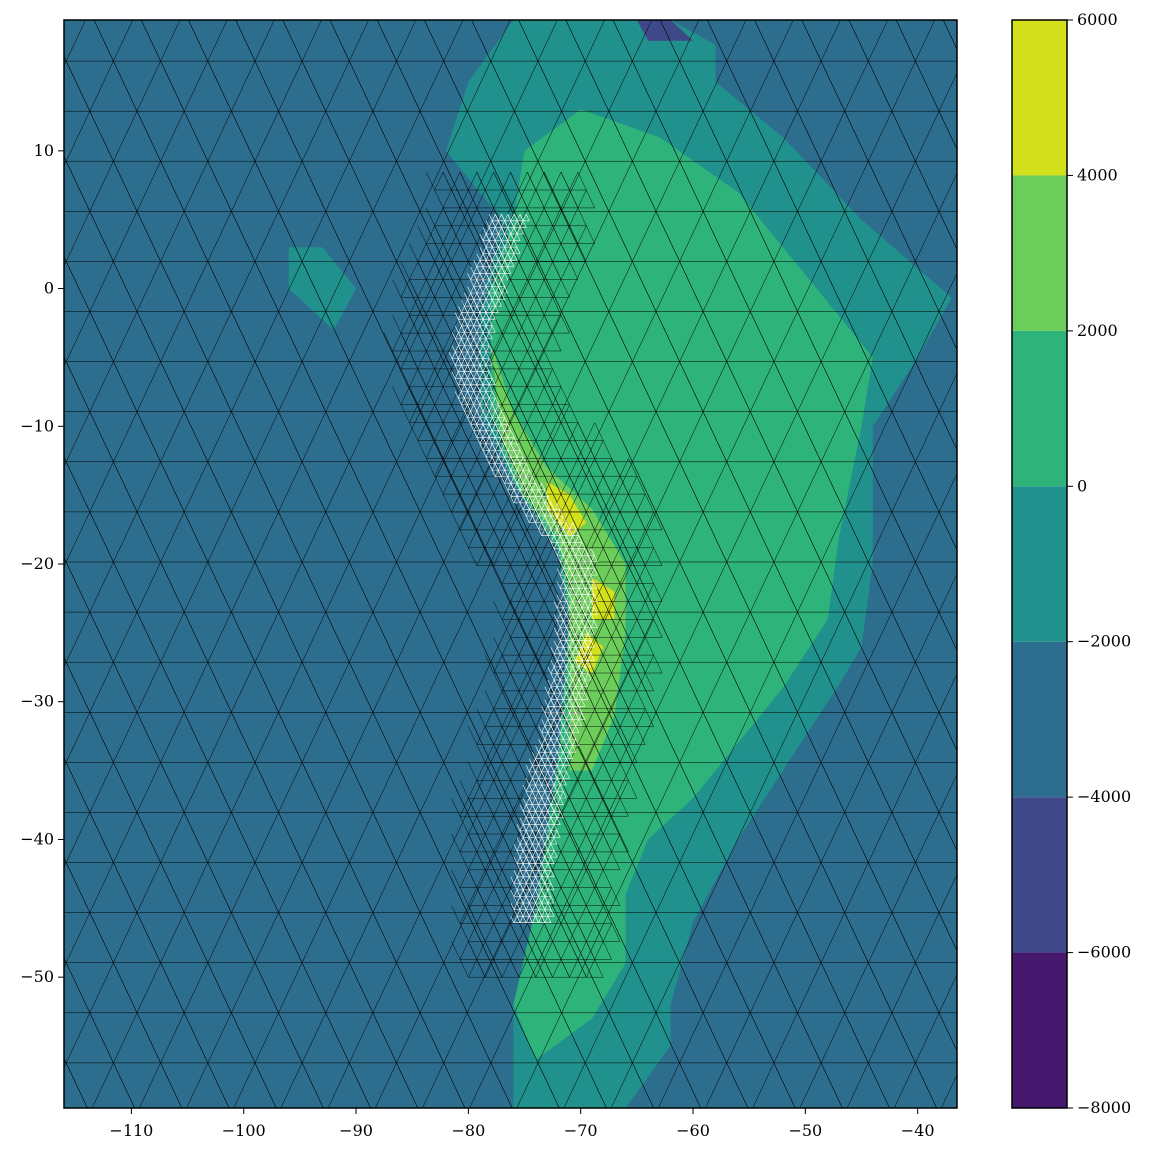 The image size is (1150, 1154). I want to click on colorbar-tick-label: −2000, so click(1104, 641).